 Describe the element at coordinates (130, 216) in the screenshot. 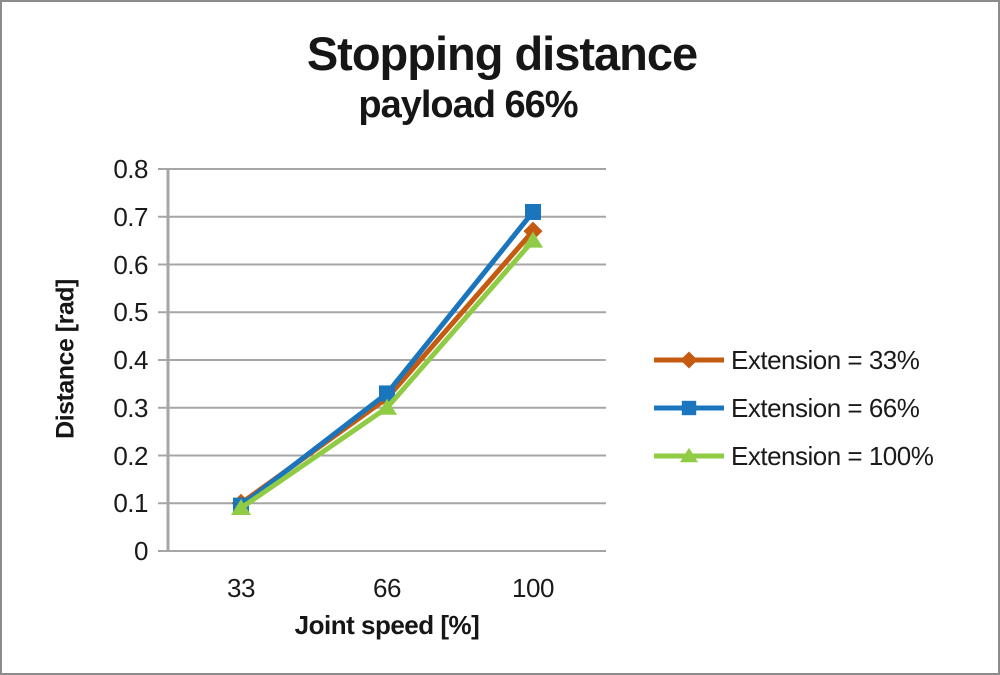

I see `y-tick-label: 0.7` at that location.